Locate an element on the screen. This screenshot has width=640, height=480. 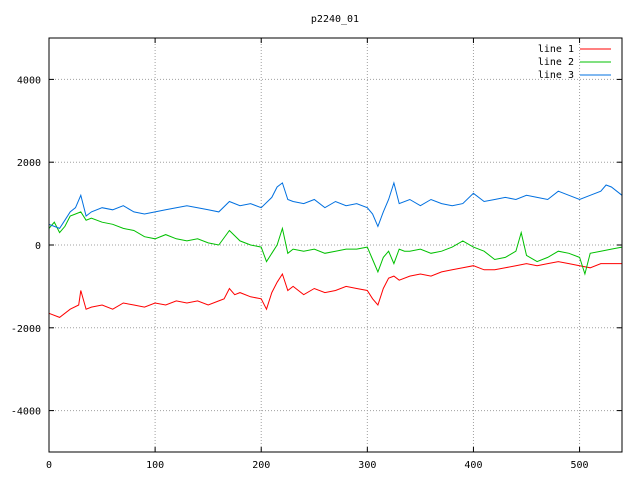
y-tick-label: -4000 is located at coordinates (26, 412).